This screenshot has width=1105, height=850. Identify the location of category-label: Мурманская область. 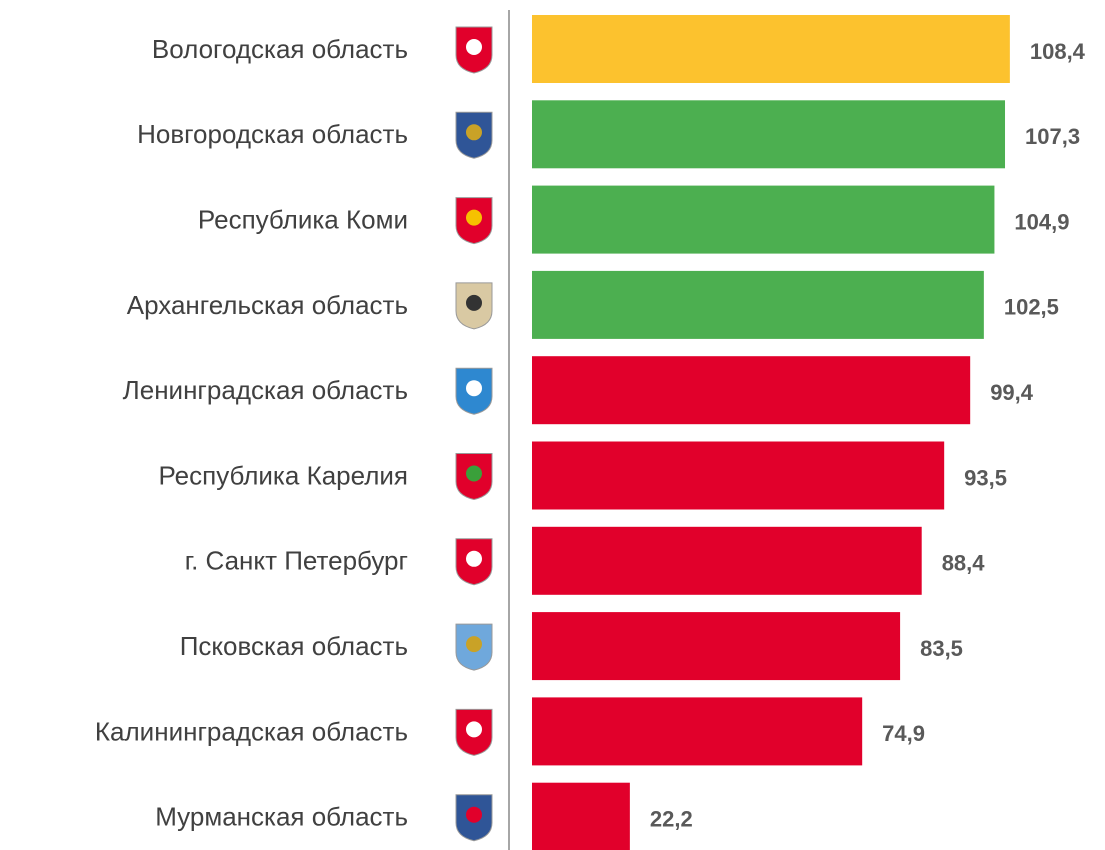
(281, 817).